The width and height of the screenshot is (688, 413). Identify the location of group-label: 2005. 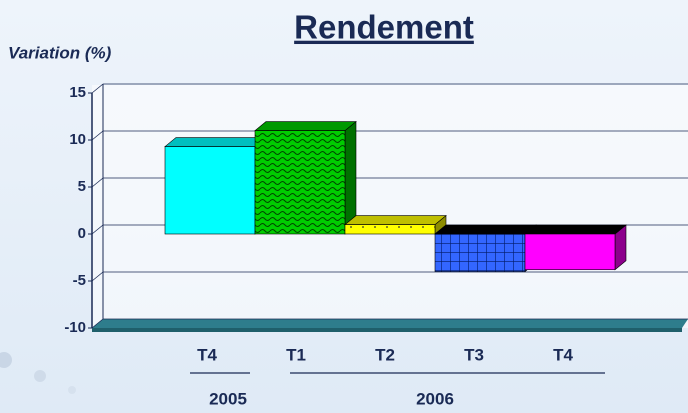
(228, 398).